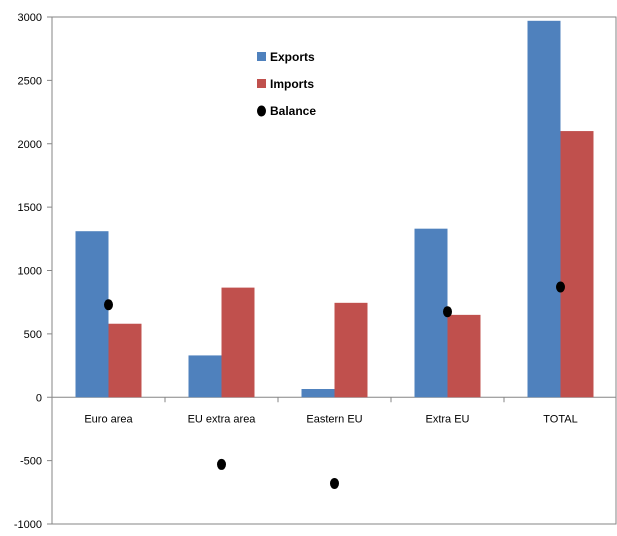  I want to click on y-tick-label: 3000, so click(30, 18).